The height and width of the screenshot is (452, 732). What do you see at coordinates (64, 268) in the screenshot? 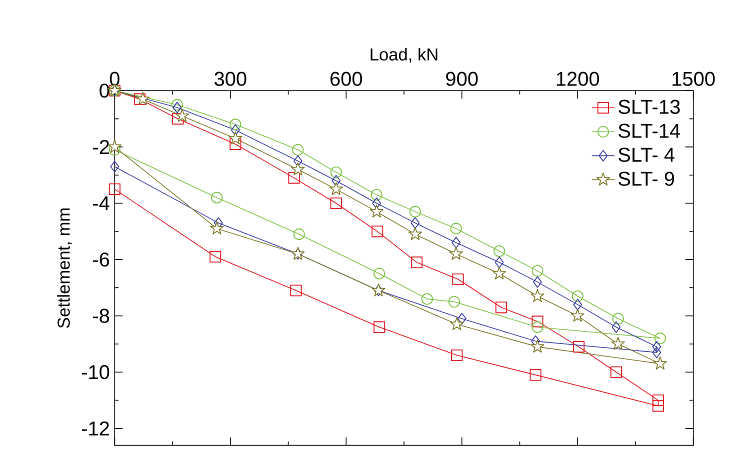
I see `y-axis-title: Settlement, mm` at bounding box center [64, 268].